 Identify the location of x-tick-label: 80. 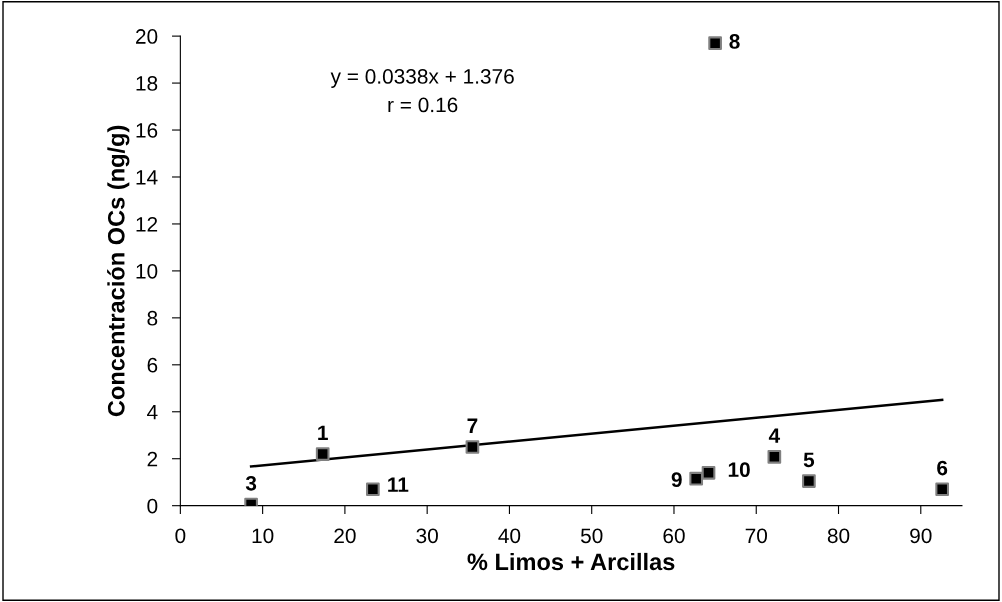
(838, 536).